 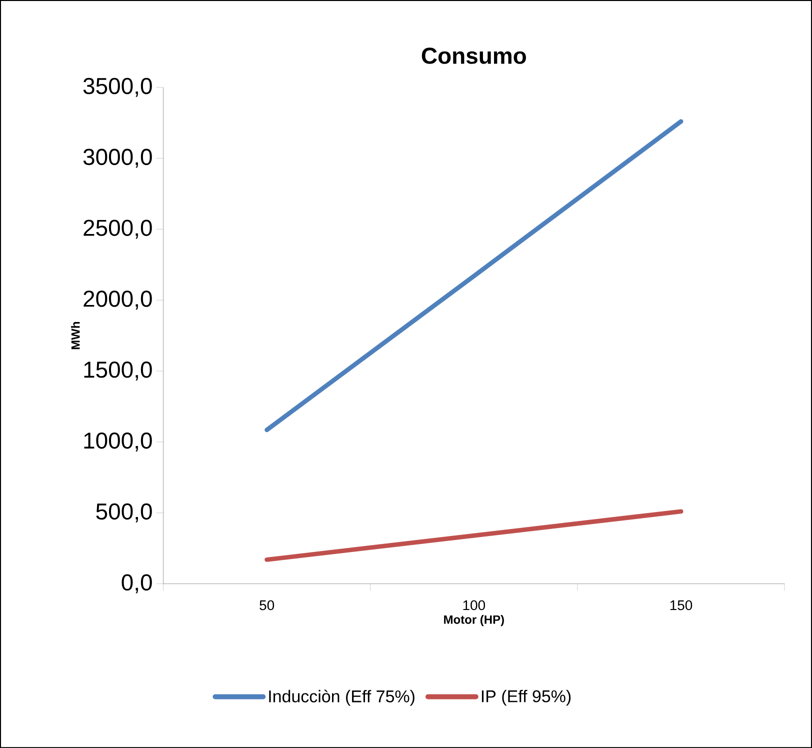 What do you see at coordinates (474, 605) in the screenshot?
I see `x-tick-label: 100` at bounding box center [474, 605].